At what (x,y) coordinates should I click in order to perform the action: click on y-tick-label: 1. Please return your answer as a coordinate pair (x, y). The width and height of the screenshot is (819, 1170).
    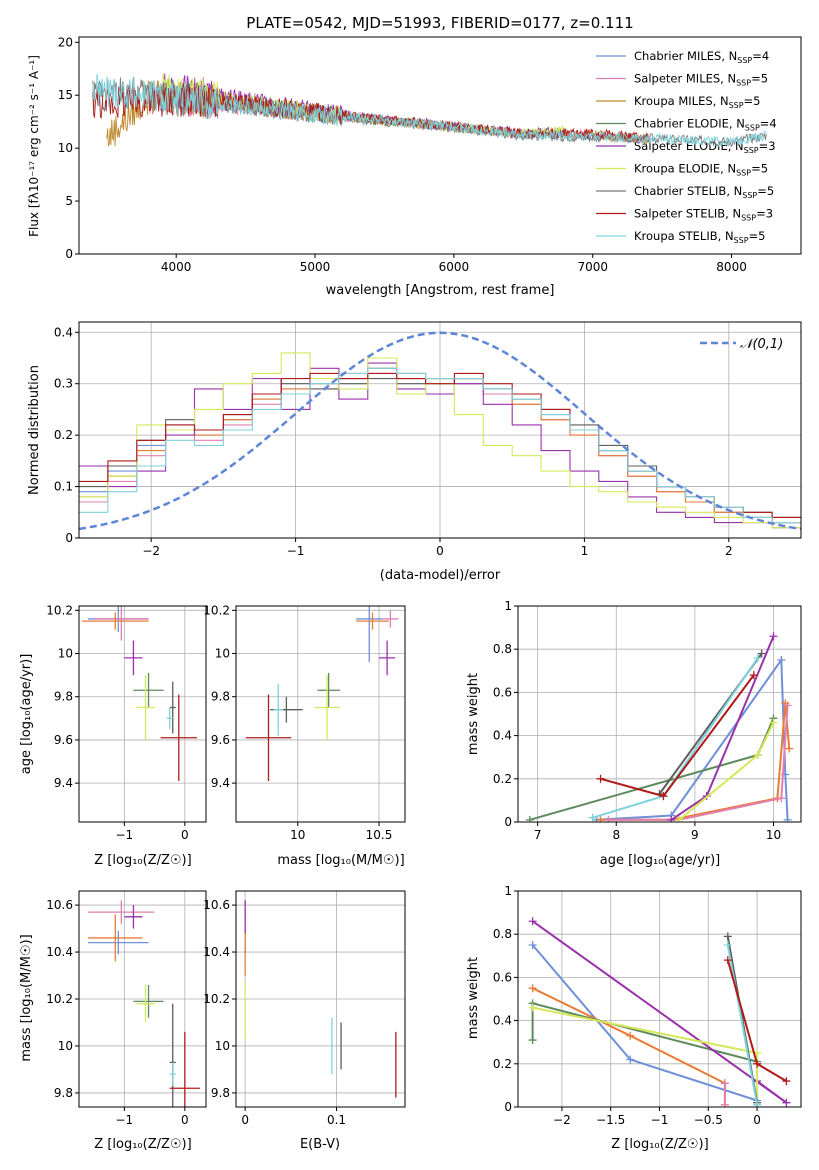
    Looking at the image, I should click on (508, 606).